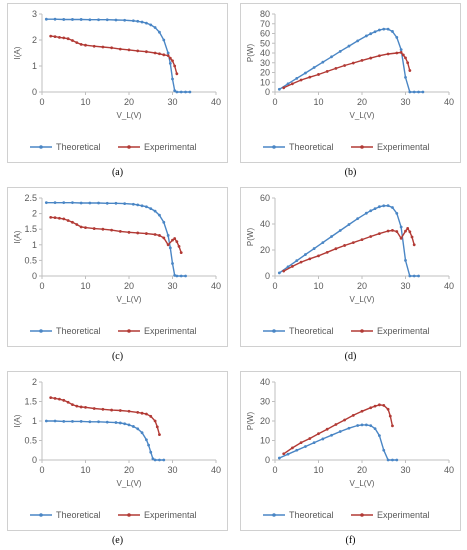 The image size is (467, 550). What do you see at coordinates (265, 198) in the screenshot?
I see `y-tick-label: 60` at bounding box center [265, 198].